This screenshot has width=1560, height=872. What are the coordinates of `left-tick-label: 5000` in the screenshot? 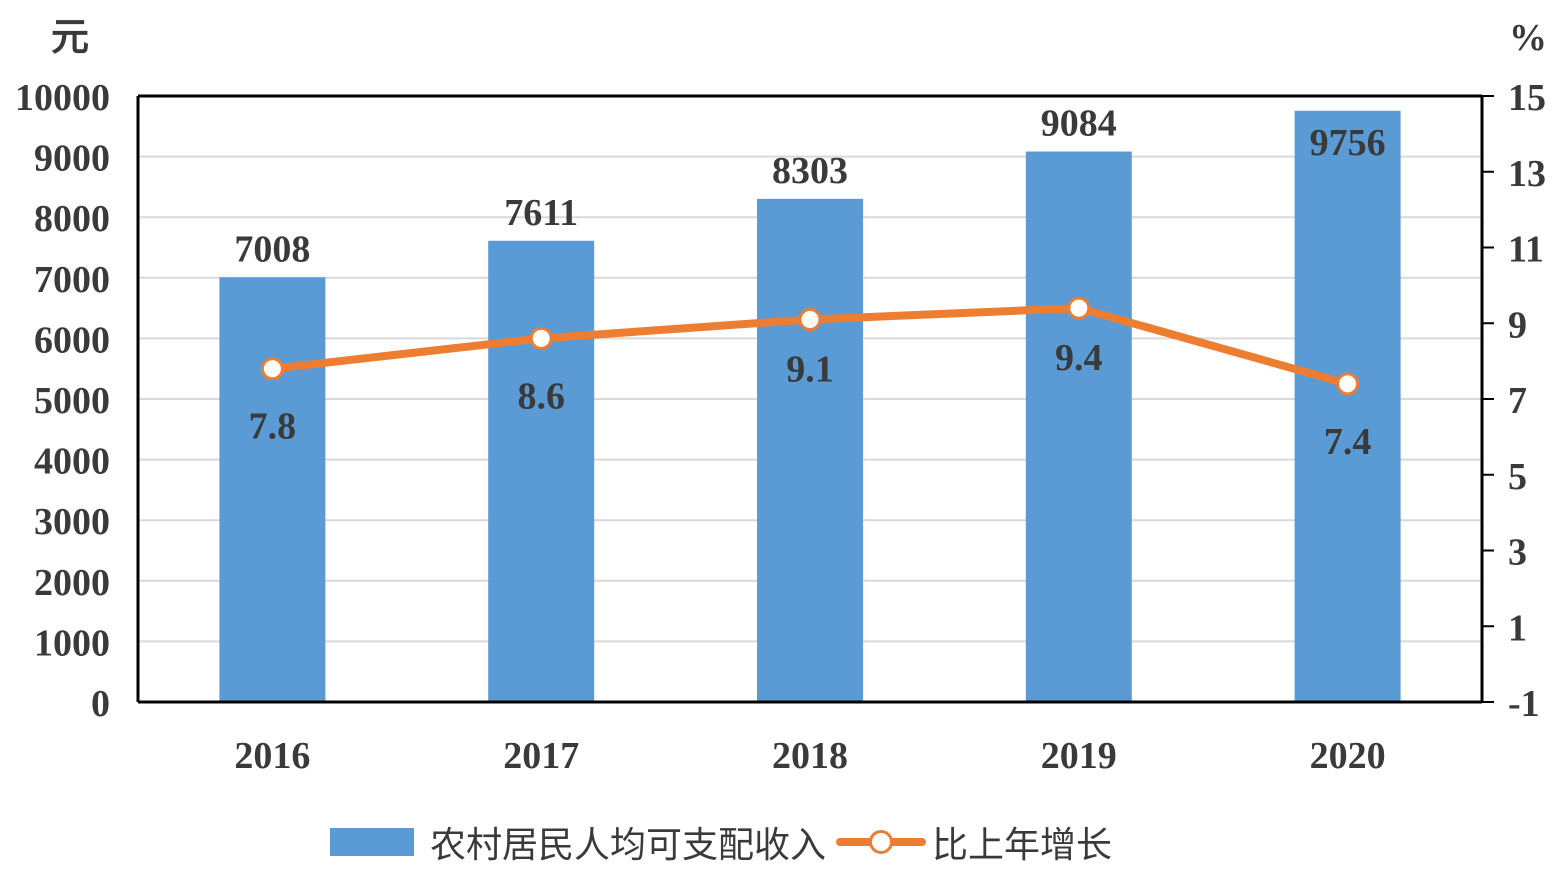 It's located at (72, 401).